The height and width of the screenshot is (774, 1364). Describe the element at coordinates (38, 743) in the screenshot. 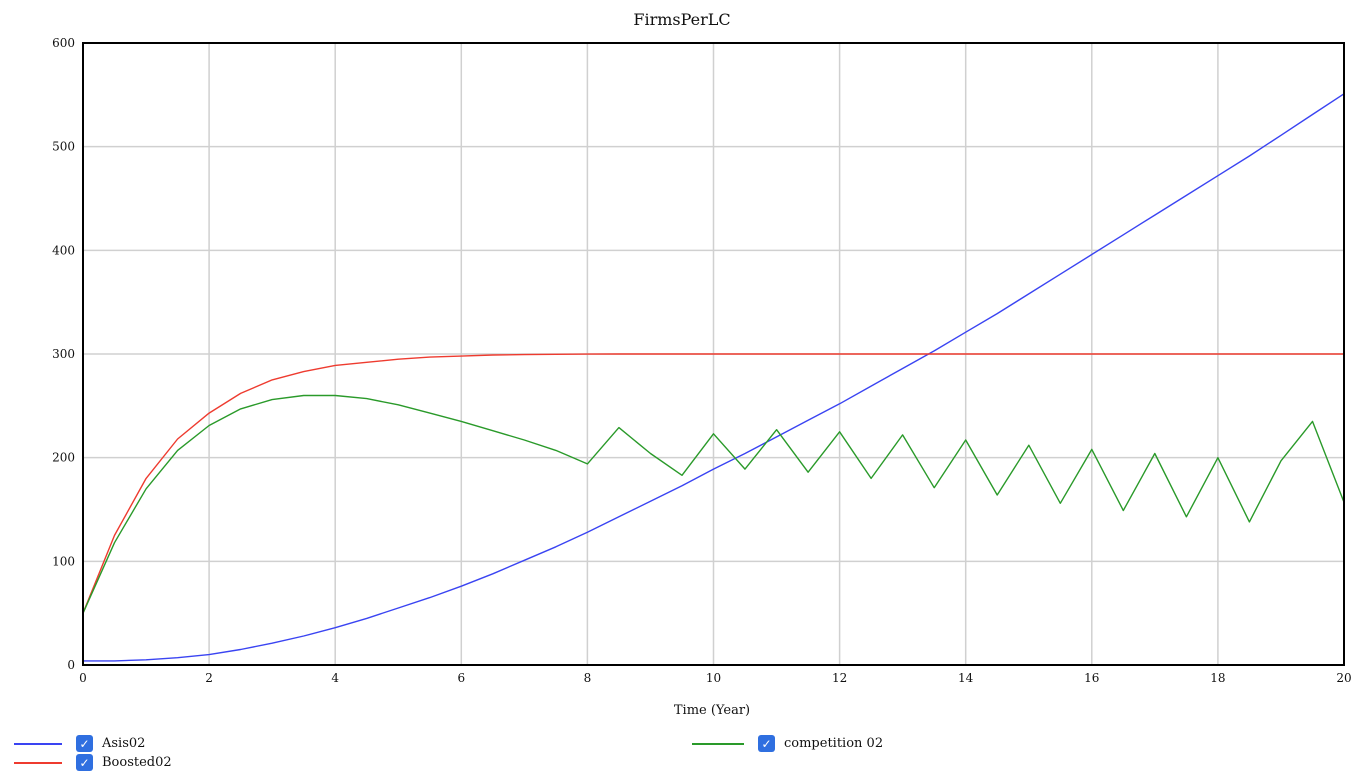

I see `legend-line-asis02` at that location.